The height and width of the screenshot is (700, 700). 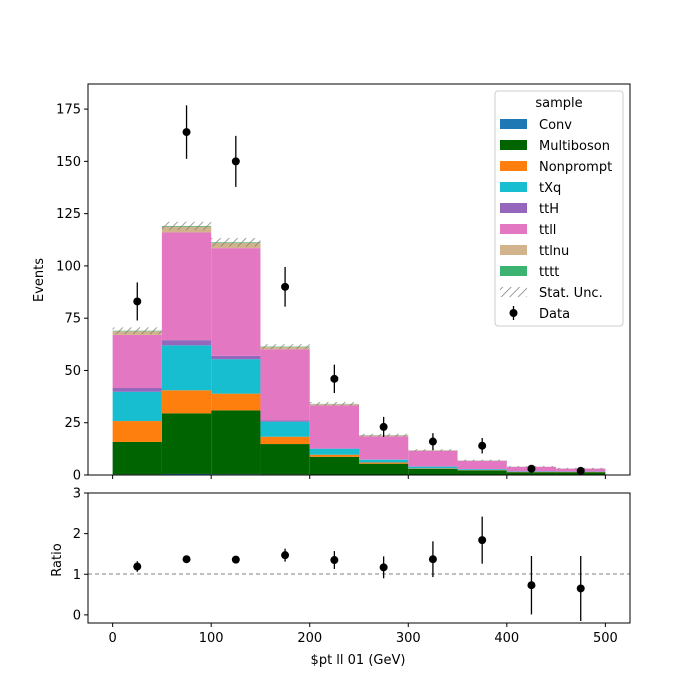 I want to click on ratio-y-axis-label: Ratio, so click(x=57, y=559).